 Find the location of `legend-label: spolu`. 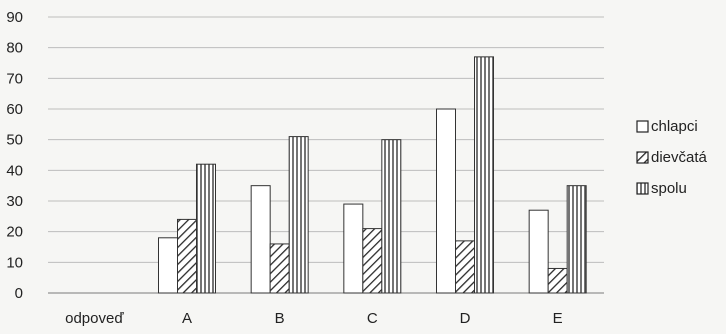

legend-label: spolu is located at coordinates (669, 188).